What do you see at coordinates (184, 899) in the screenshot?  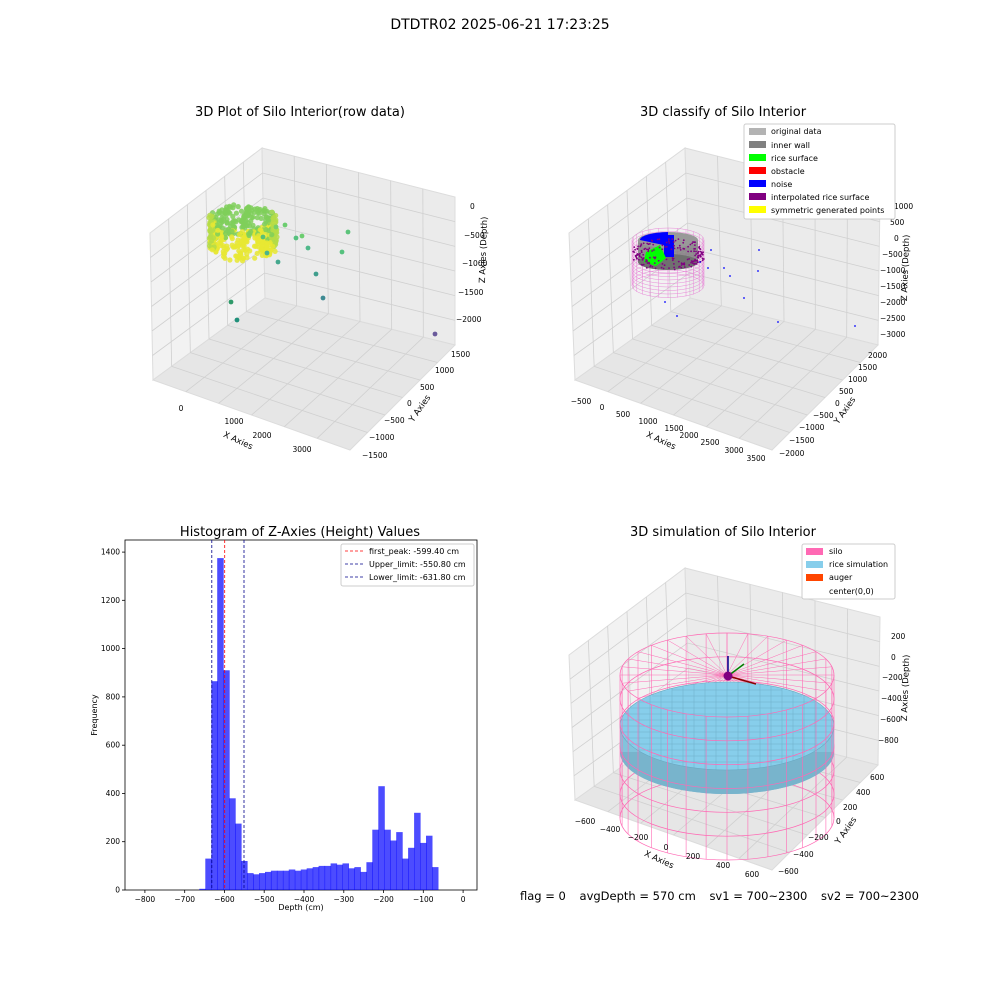 I see `histogram-x-tick-label: −700` at bounding box center [184, 899].